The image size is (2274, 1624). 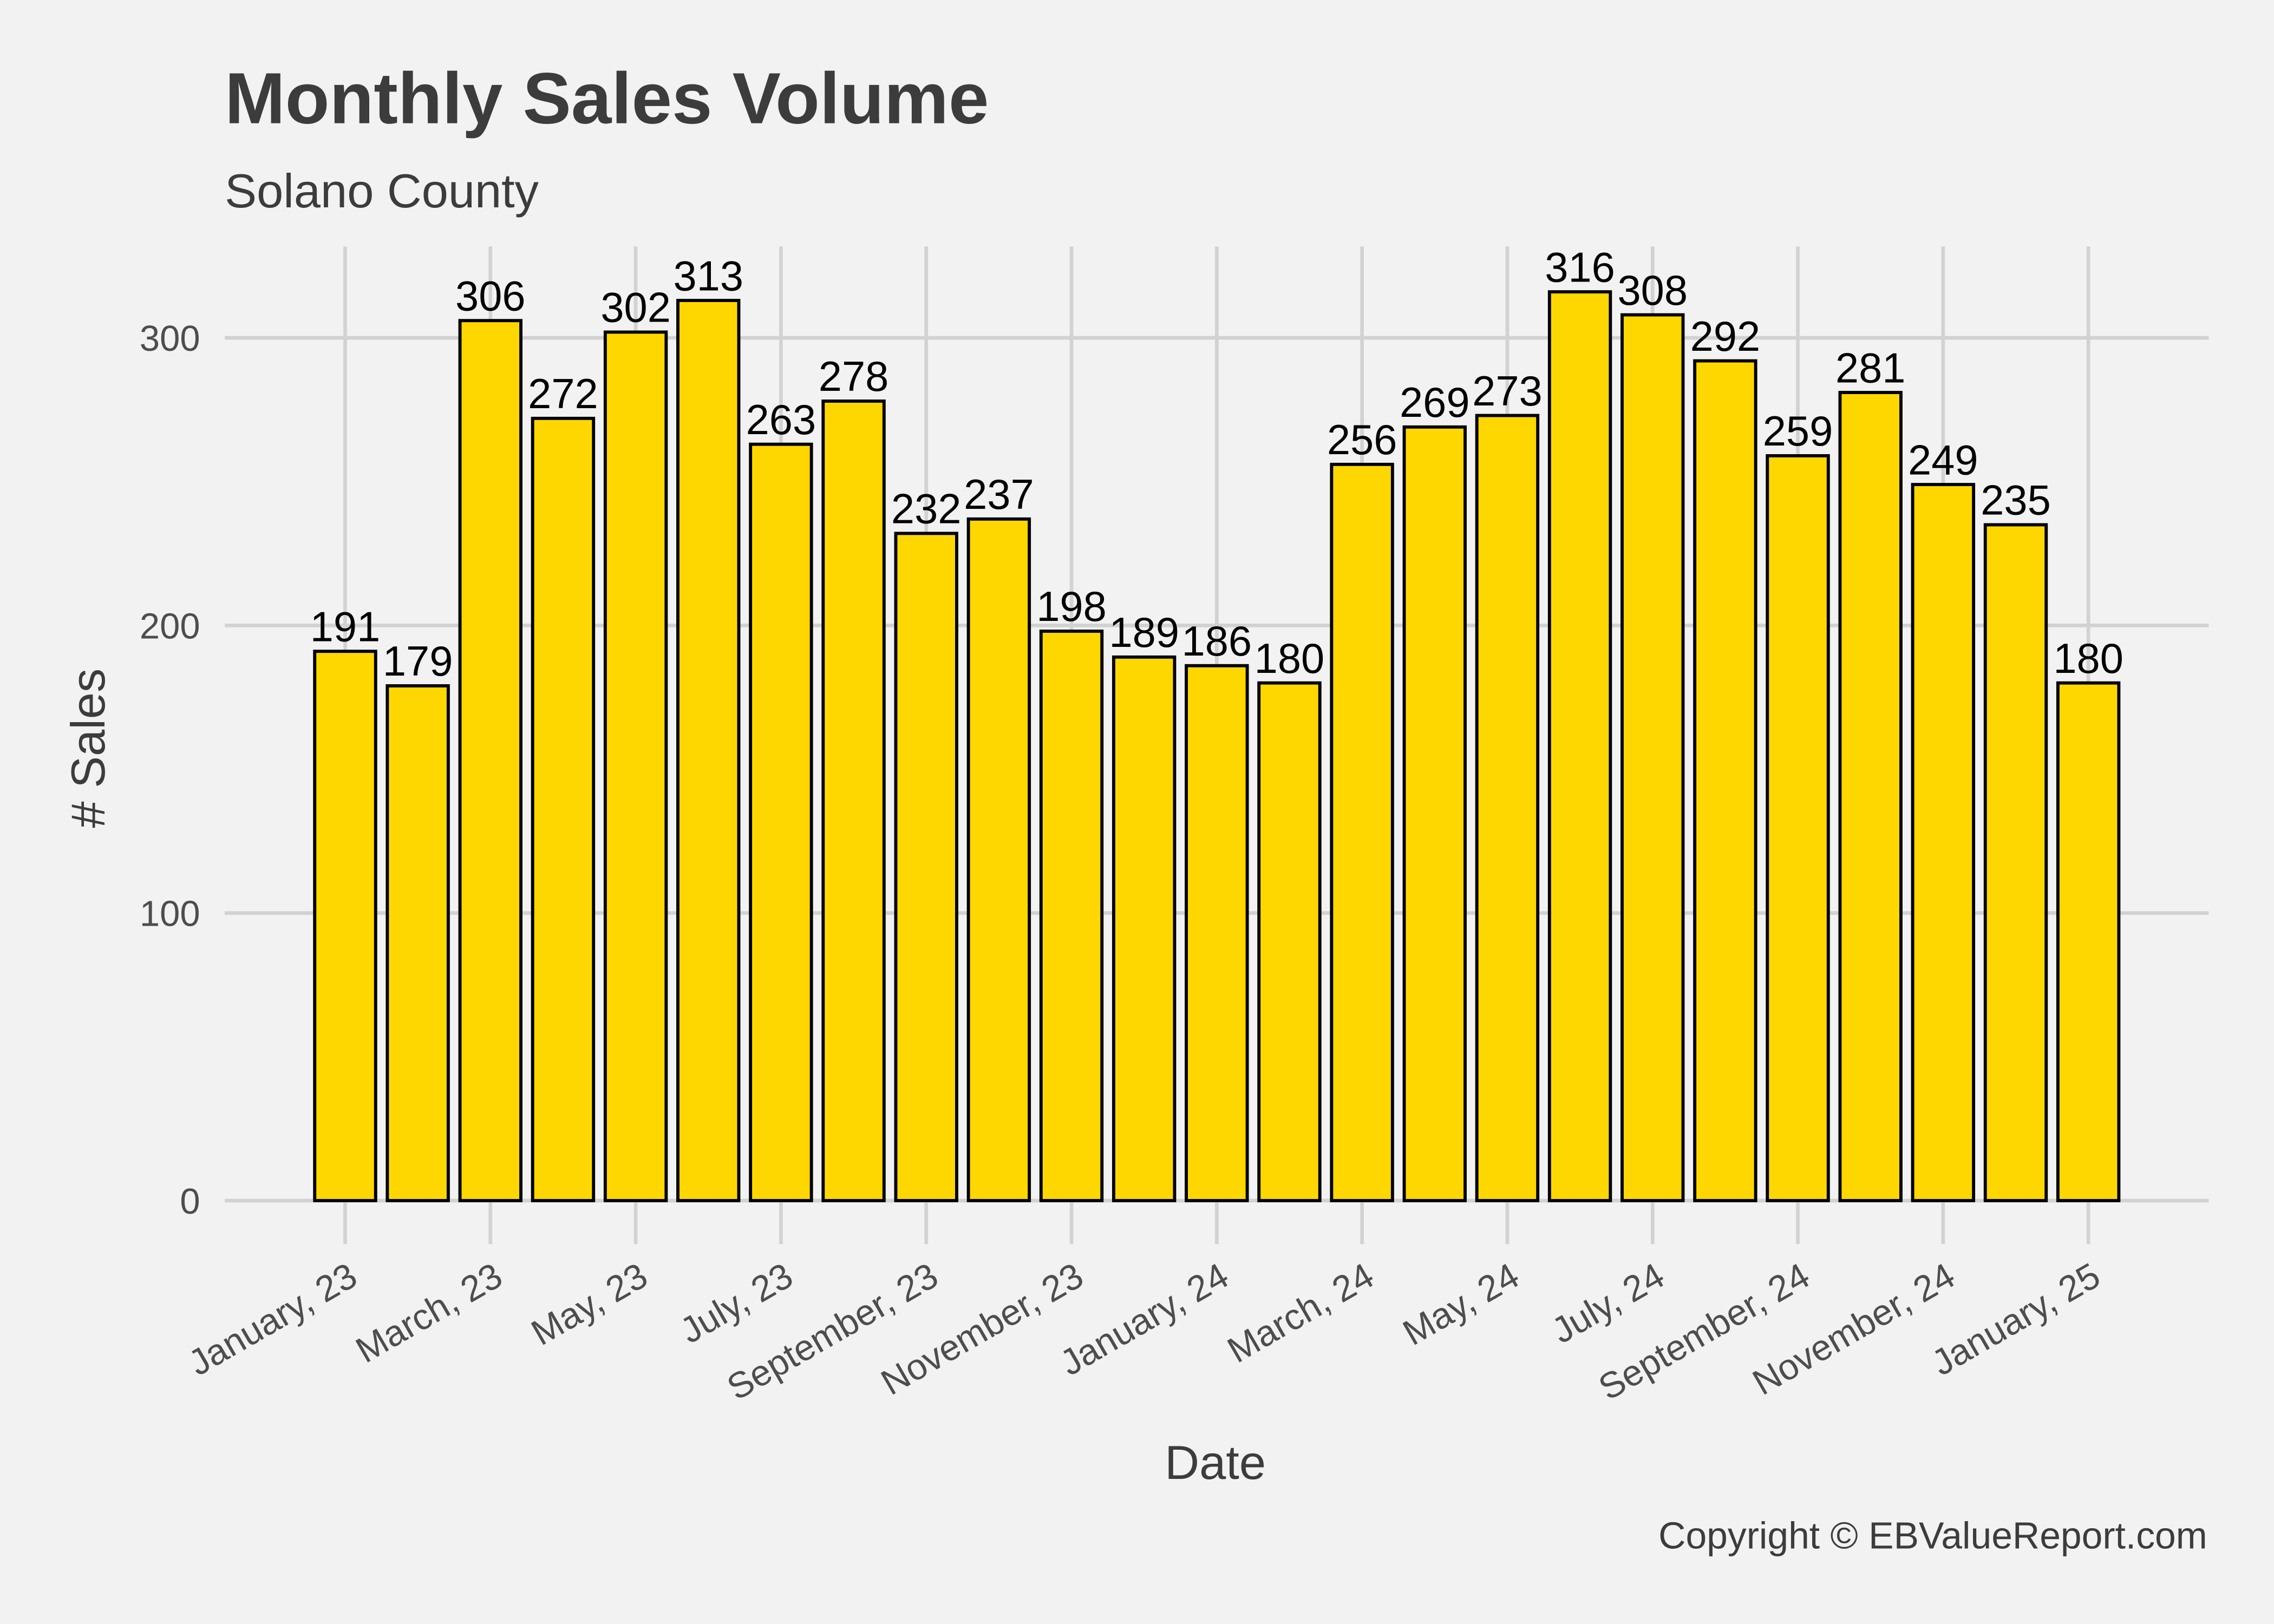 I want to click on bar-value-label: 273, so click(x=1508, y=392).